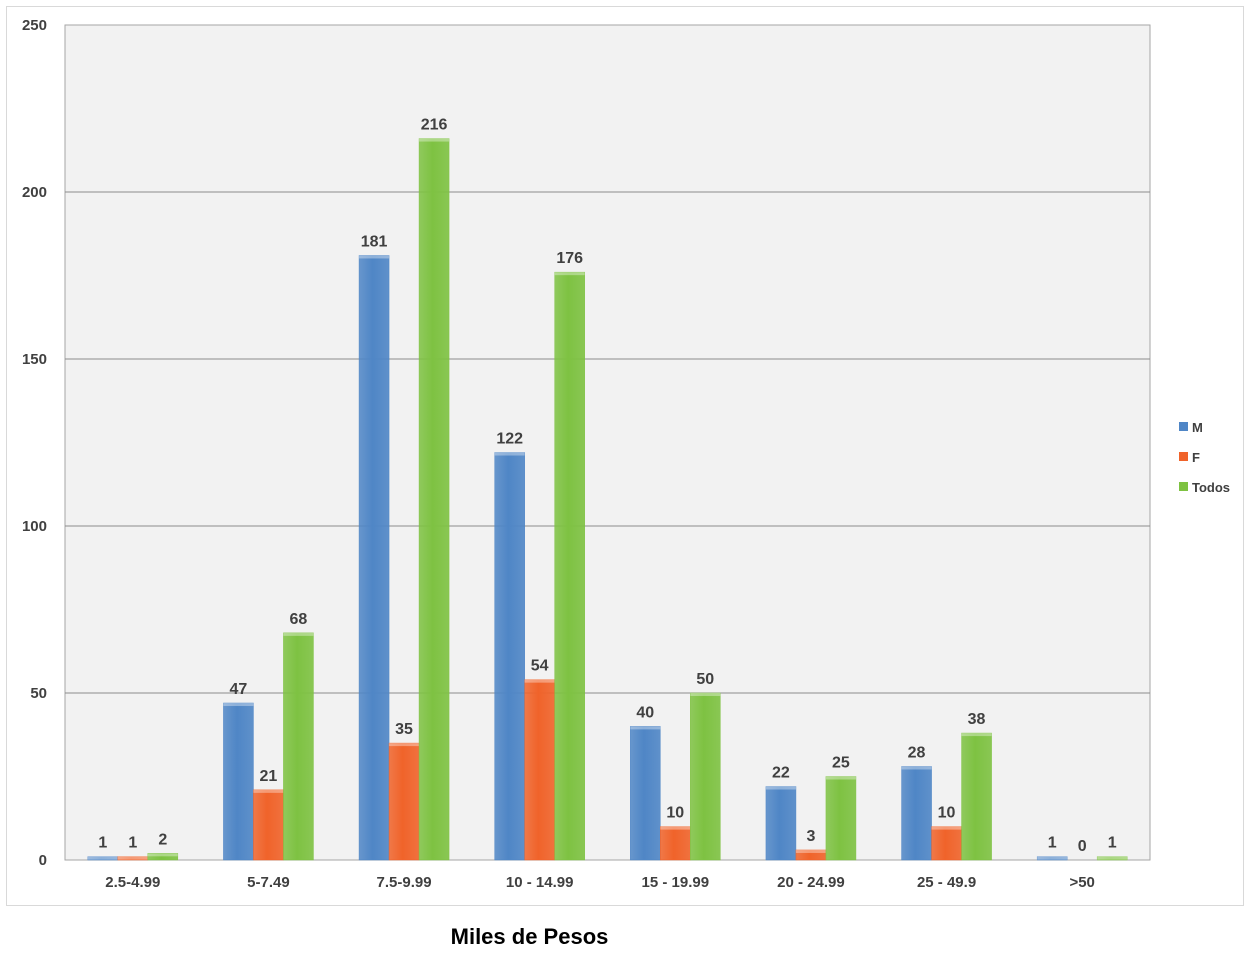 The image size is (1249, 954). I want to click on y-tick-label: 250, so click(34, 25).